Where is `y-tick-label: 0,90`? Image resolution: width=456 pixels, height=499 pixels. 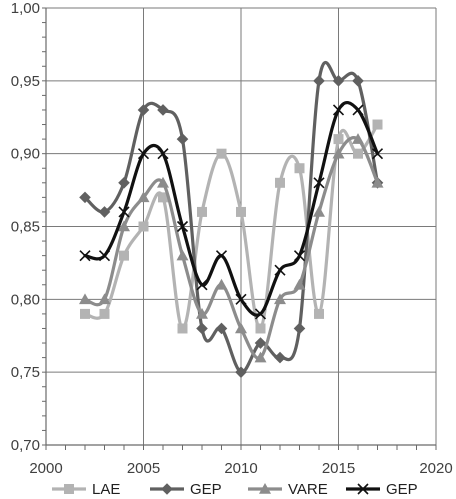 y-tick-label: 0,90 is located at coordinates (25, 154).